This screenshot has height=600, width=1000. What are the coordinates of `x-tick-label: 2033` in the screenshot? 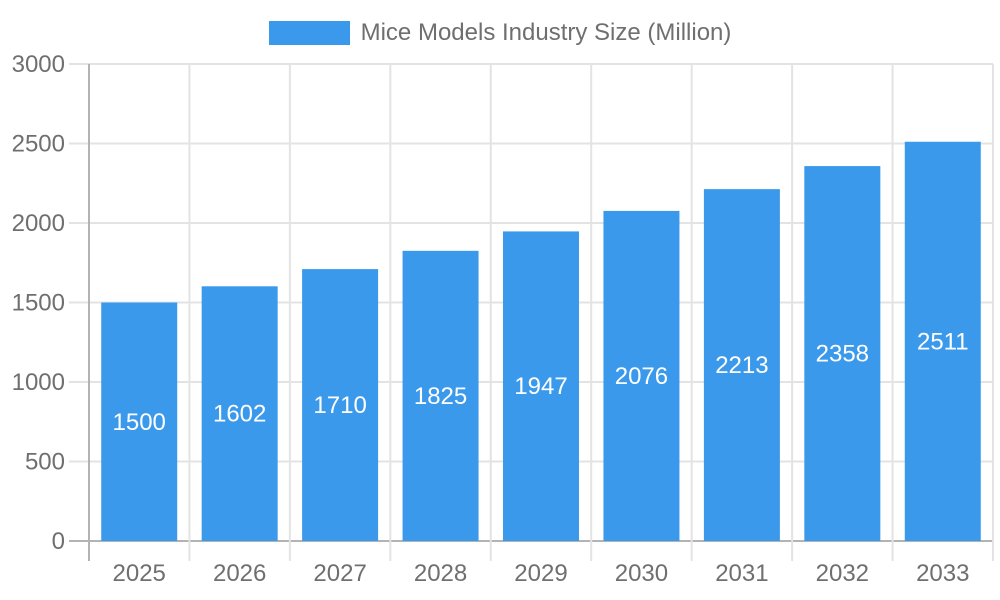 It's located at (942, 573).